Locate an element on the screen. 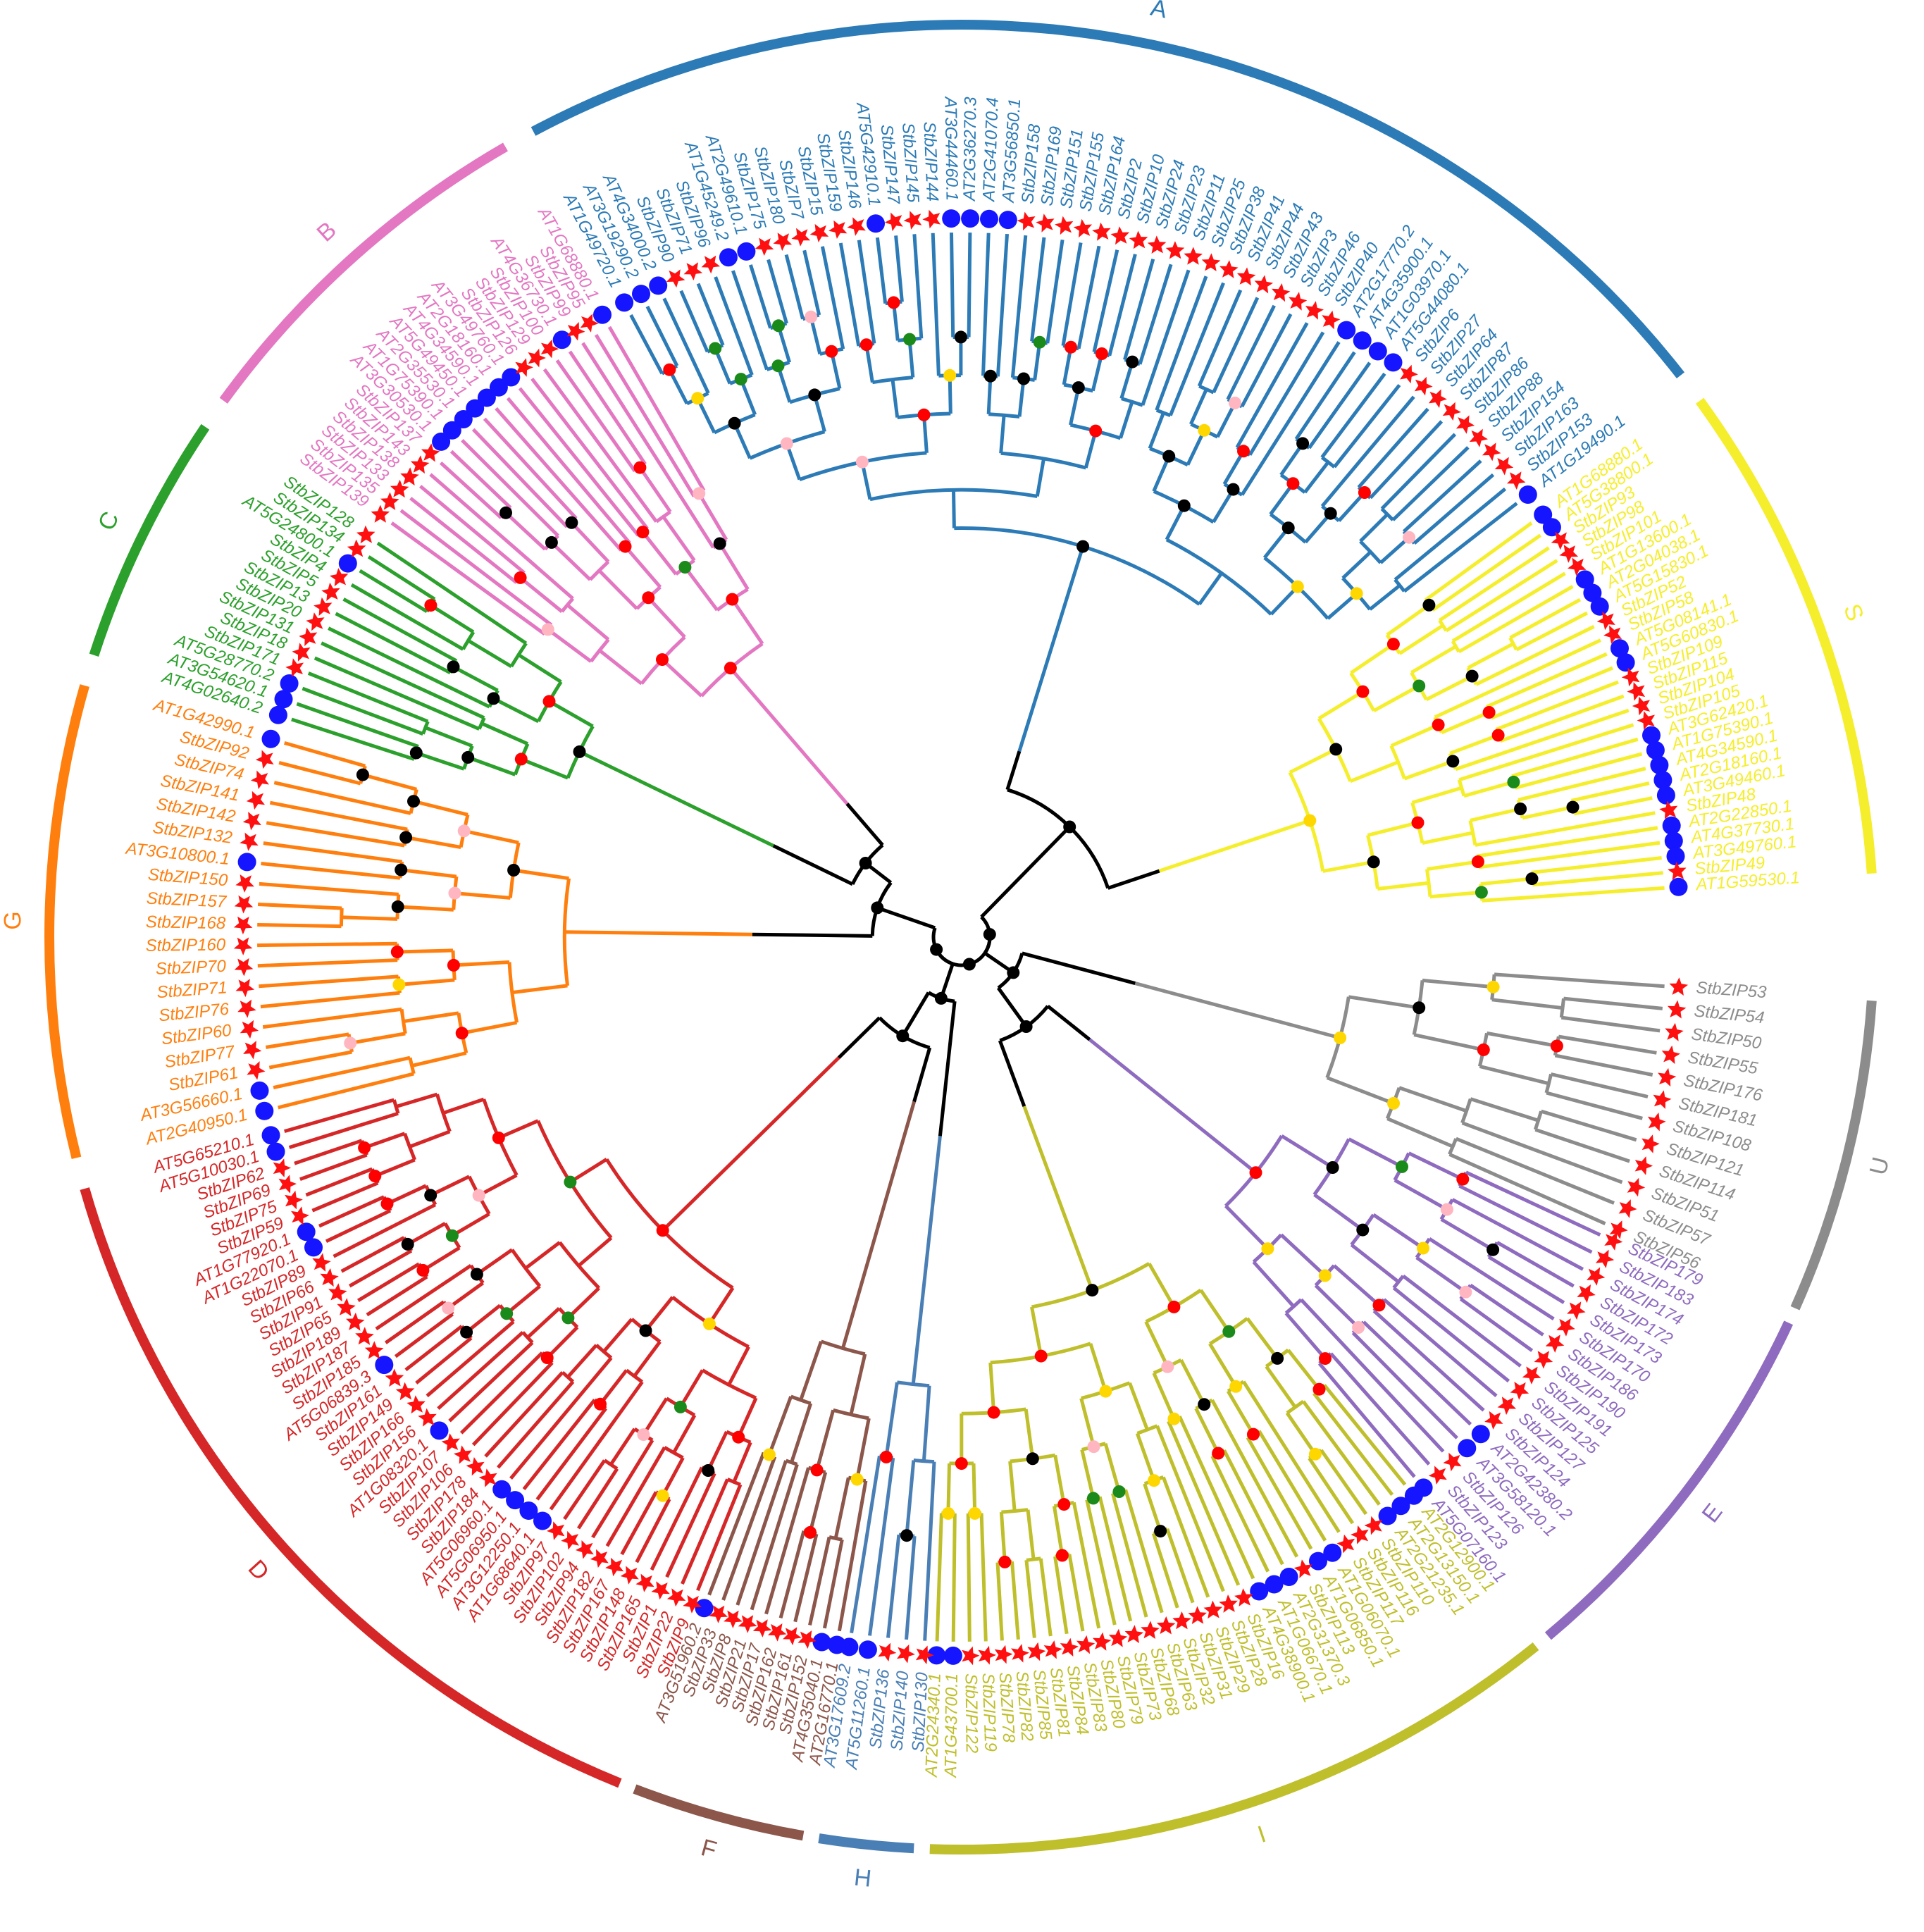 Image resolution: width=1924 pixels, height=1932 pixels. clade-stem is located at coordinates (789, 736).